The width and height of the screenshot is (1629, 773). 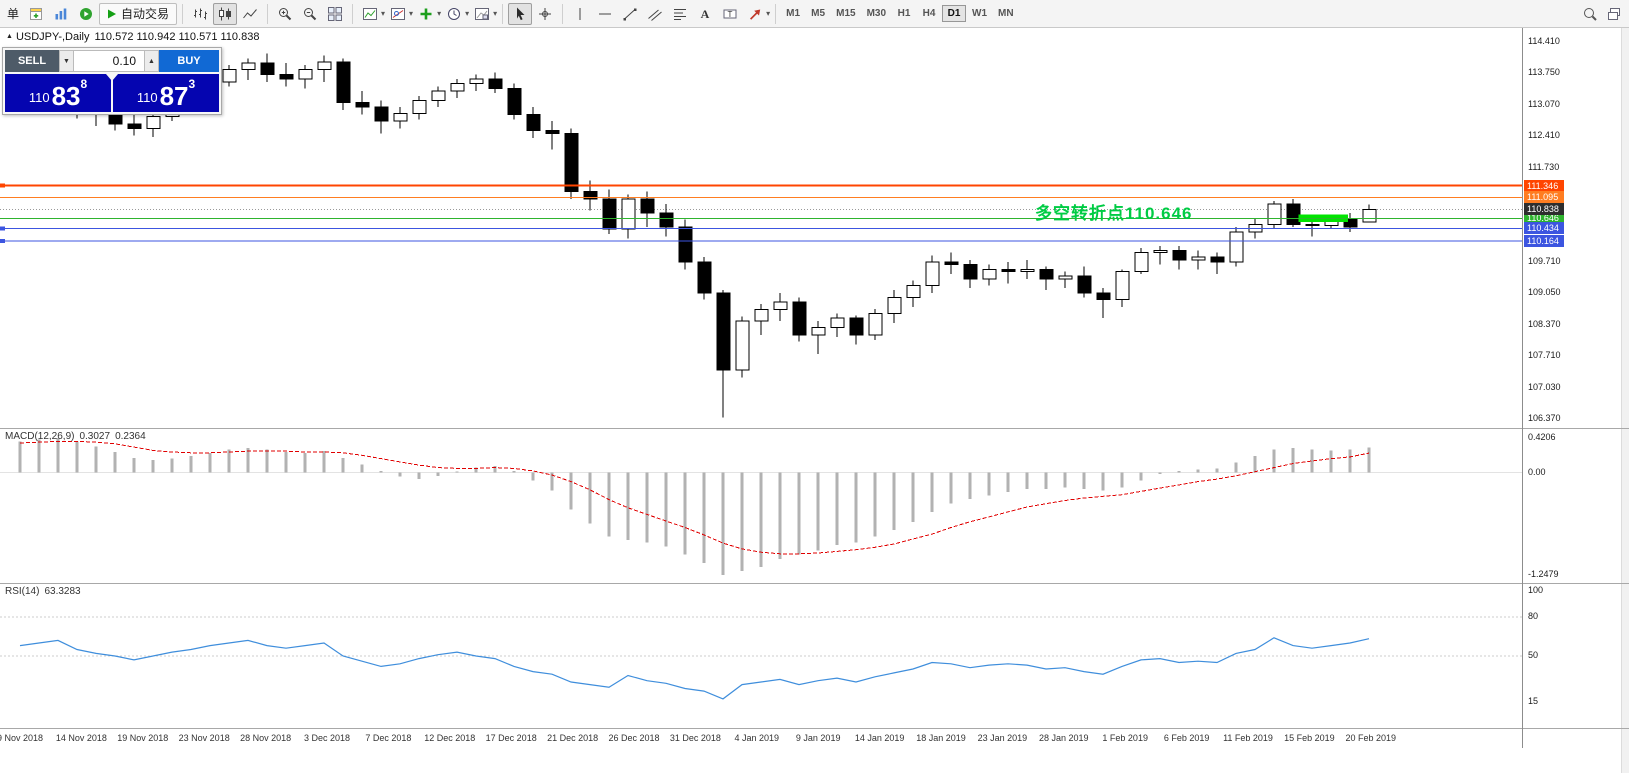 I want to click on price-tick-label: 109.710, so click(x=1544, y=261).